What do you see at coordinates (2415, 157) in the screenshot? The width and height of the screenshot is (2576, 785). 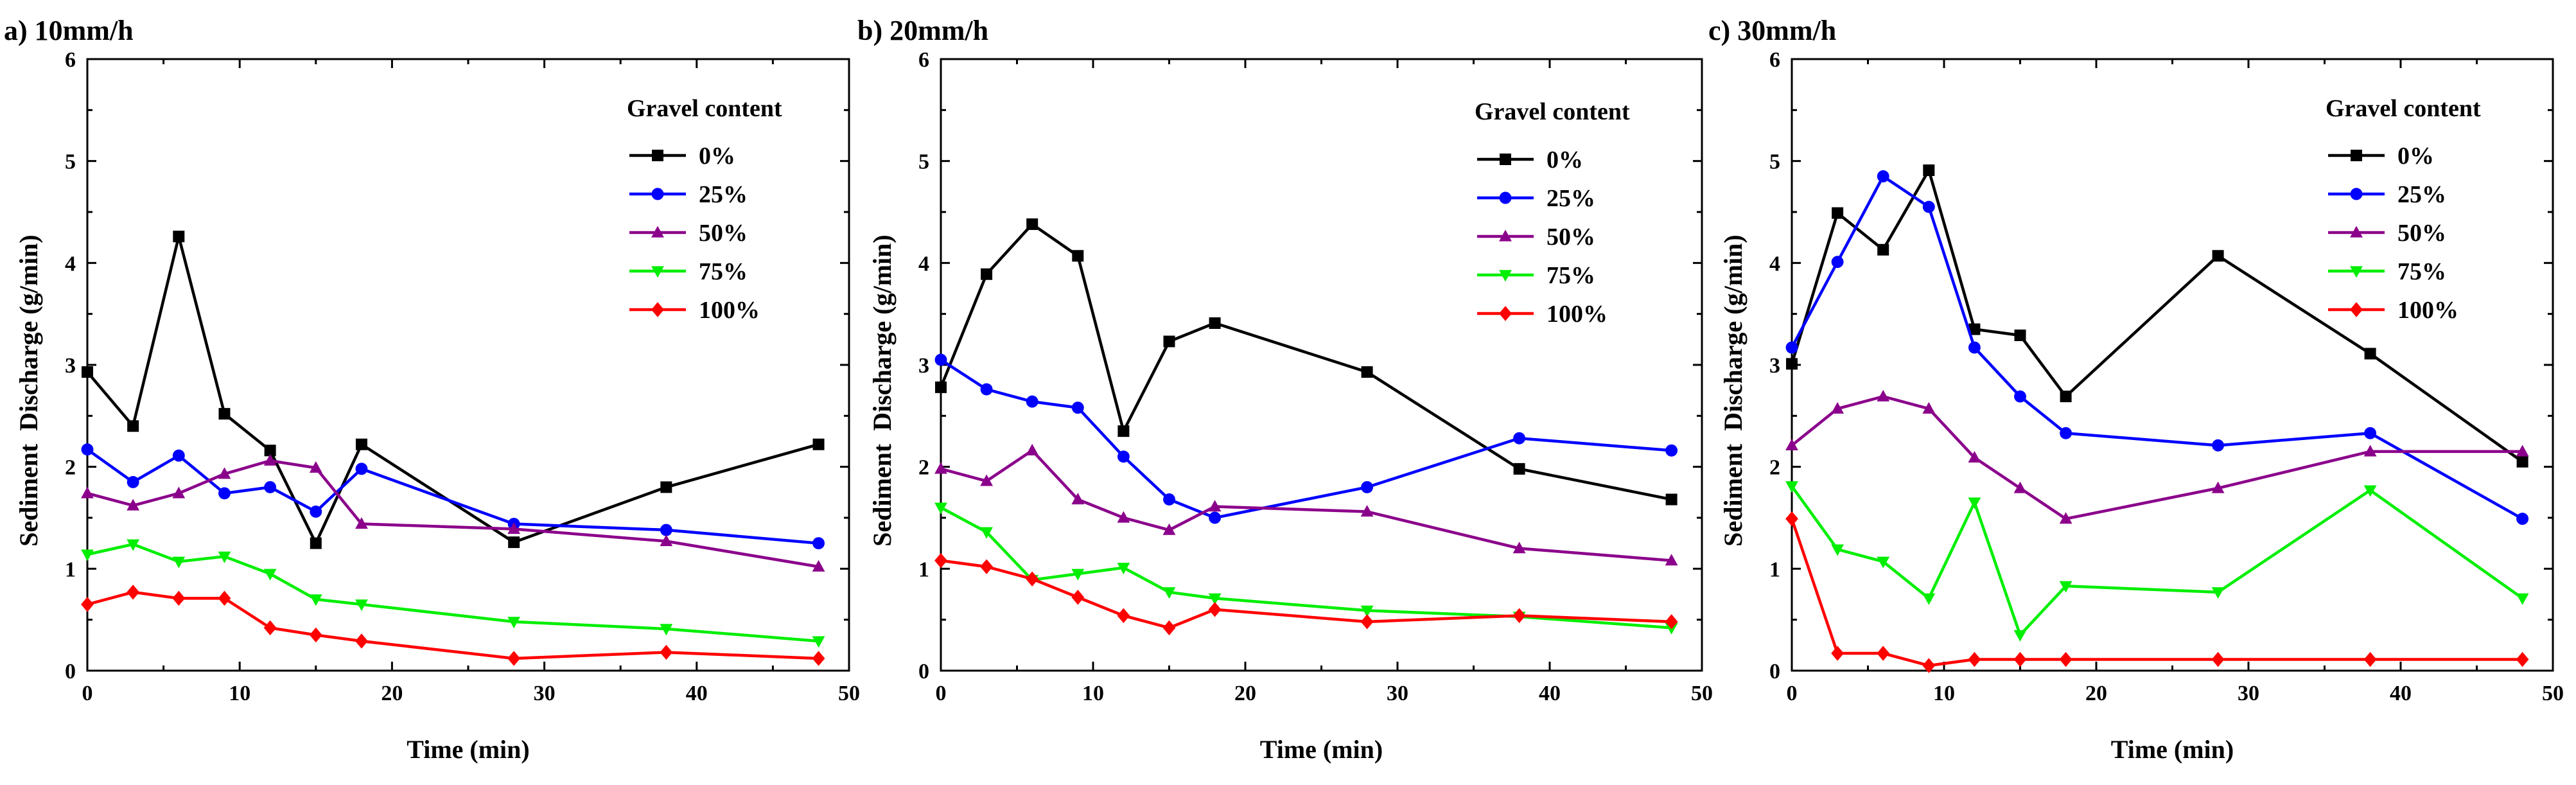 I see `legend-label: 0%` at bounding box center [2415, 157].